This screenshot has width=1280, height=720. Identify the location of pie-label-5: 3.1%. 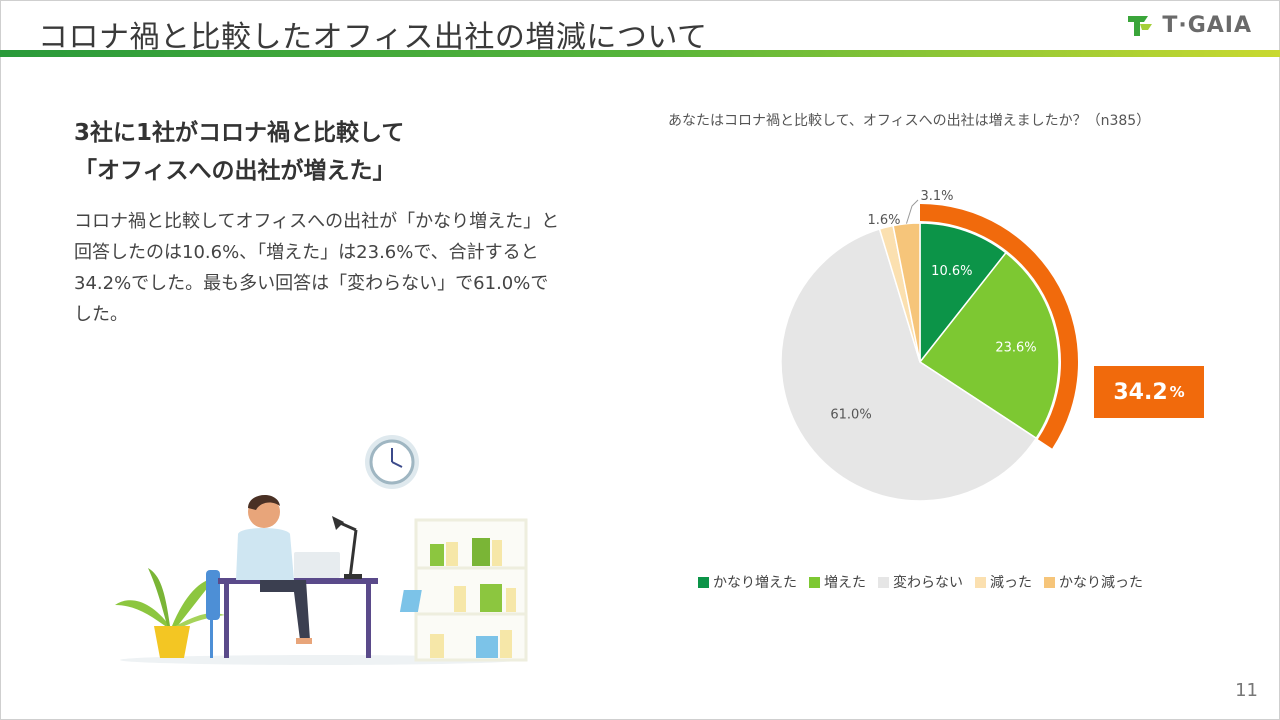
(936, 196).